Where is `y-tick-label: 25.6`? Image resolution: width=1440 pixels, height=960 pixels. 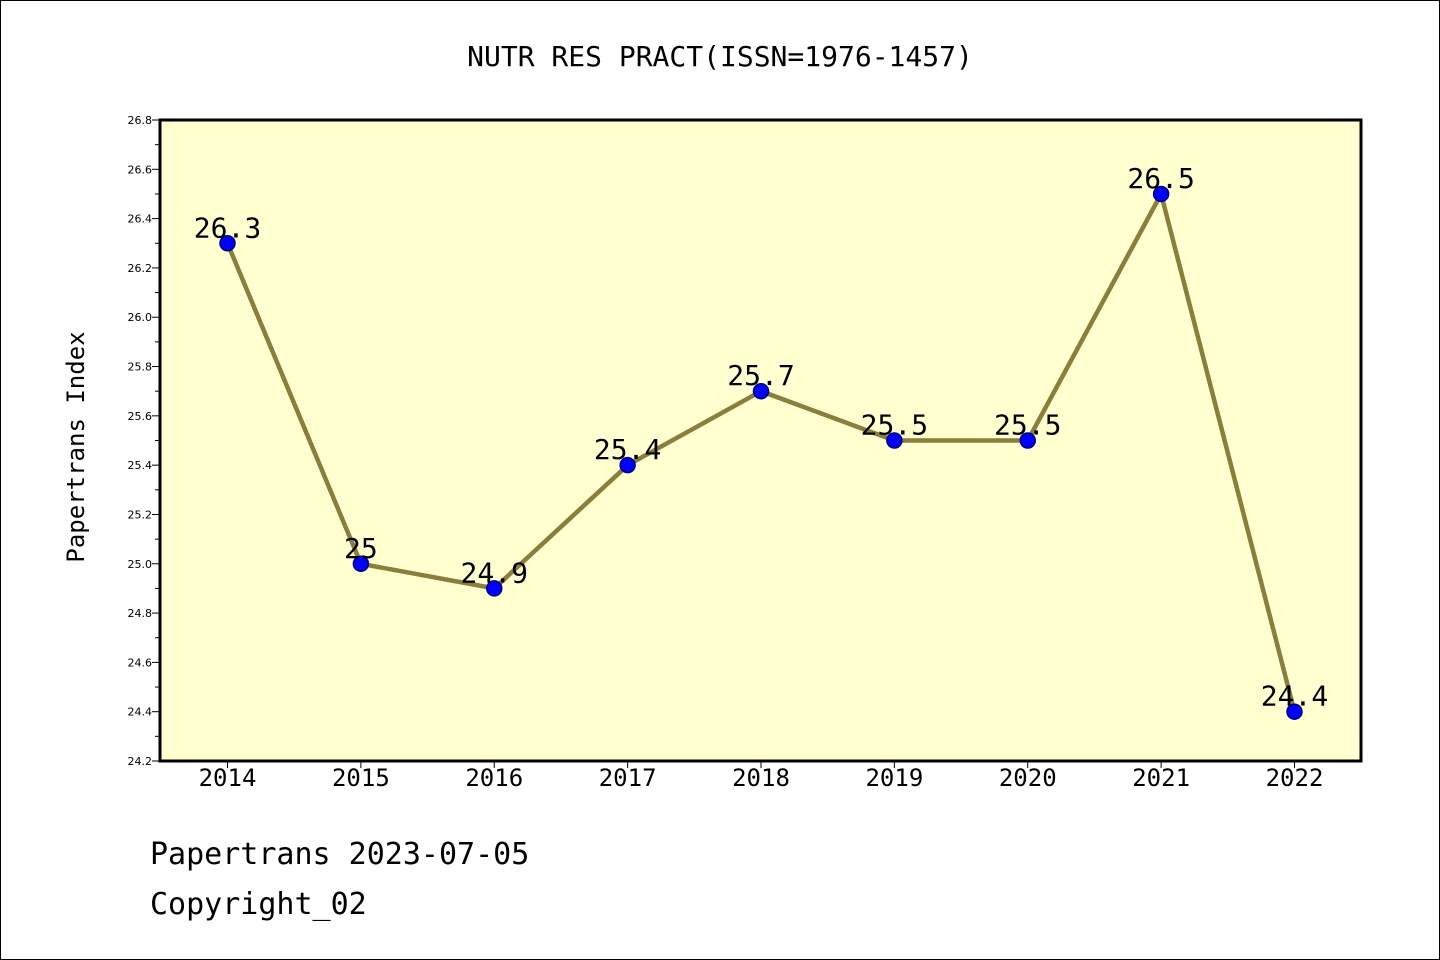 y-tick-label: 25.6 is located at coordinates (140, 416).